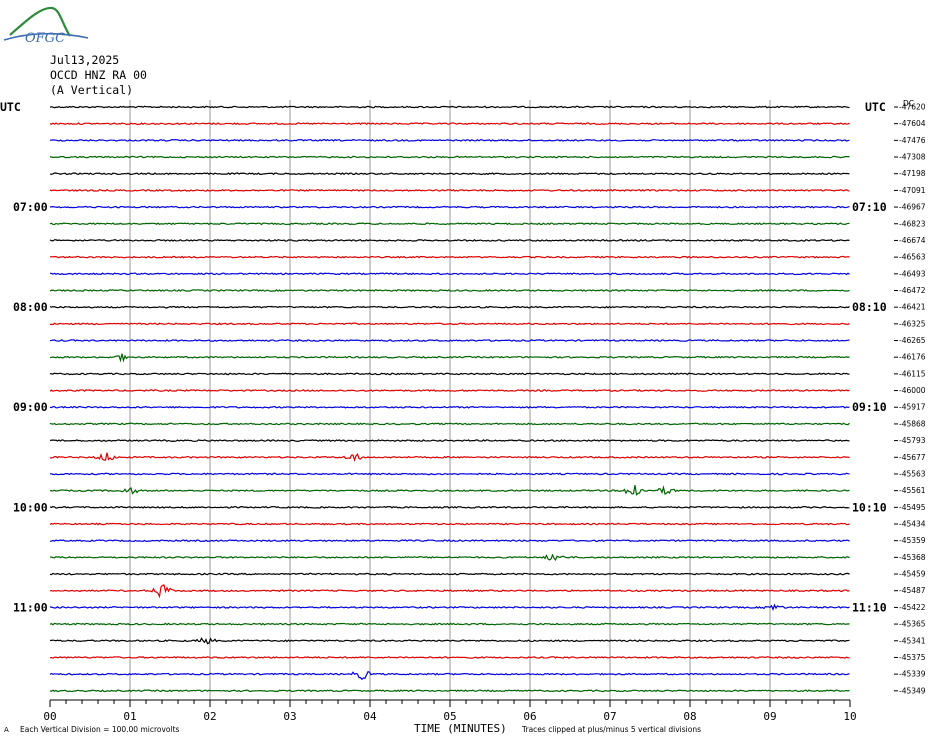 Image resolution: width=930 pixels, height=744 pixels. Describe the element at coordinates (912, 340) in the screenshot. I see `dc-offset-label: -46265` at that location.